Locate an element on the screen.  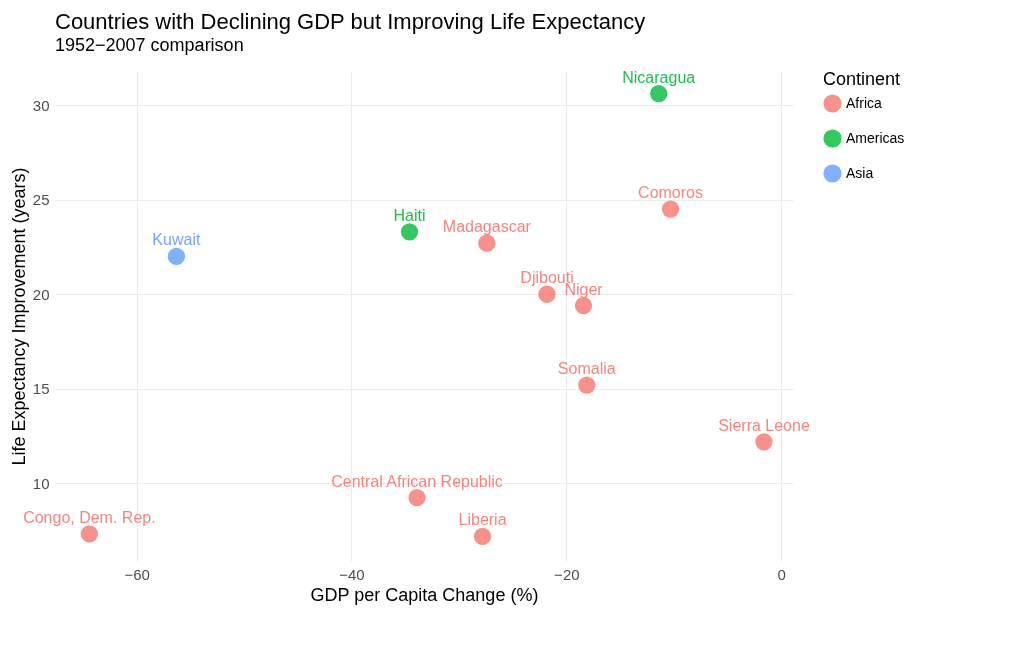
data-label: Kuwait is located at coordinates (176, 240).